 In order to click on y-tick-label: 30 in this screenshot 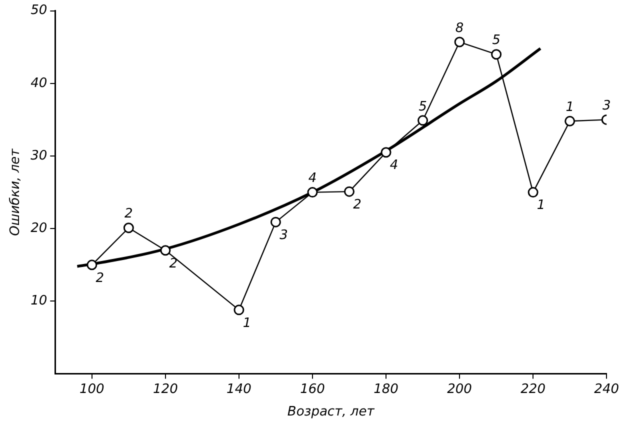, I will do `click(39, 156)`.